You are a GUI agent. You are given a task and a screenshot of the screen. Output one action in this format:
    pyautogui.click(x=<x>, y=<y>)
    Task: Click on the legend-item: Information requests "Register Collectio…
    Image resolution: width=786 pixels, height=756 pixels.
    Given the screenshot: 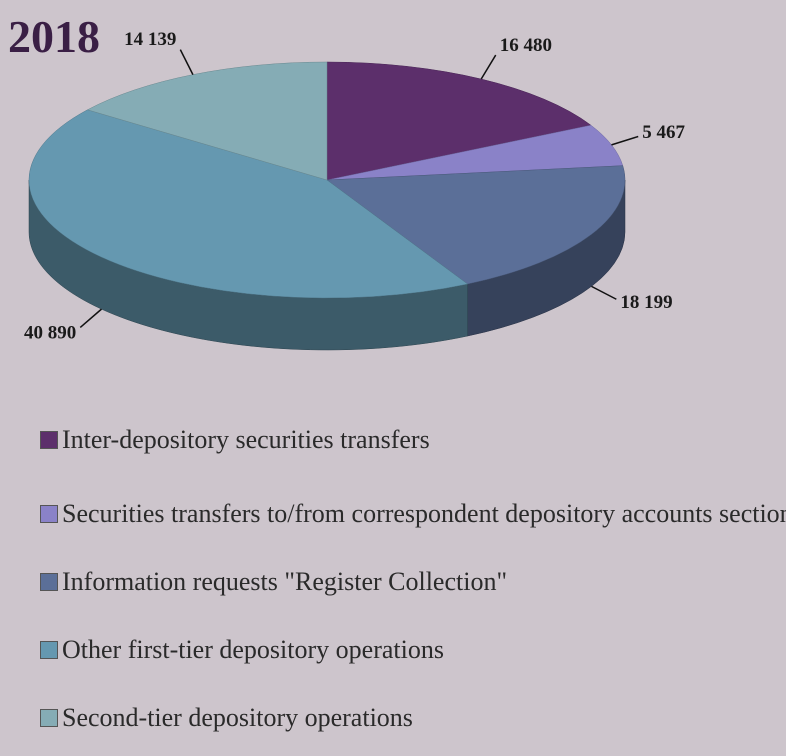 What is the action you would take?
    pyautogui.click(x=413, y=582)
    